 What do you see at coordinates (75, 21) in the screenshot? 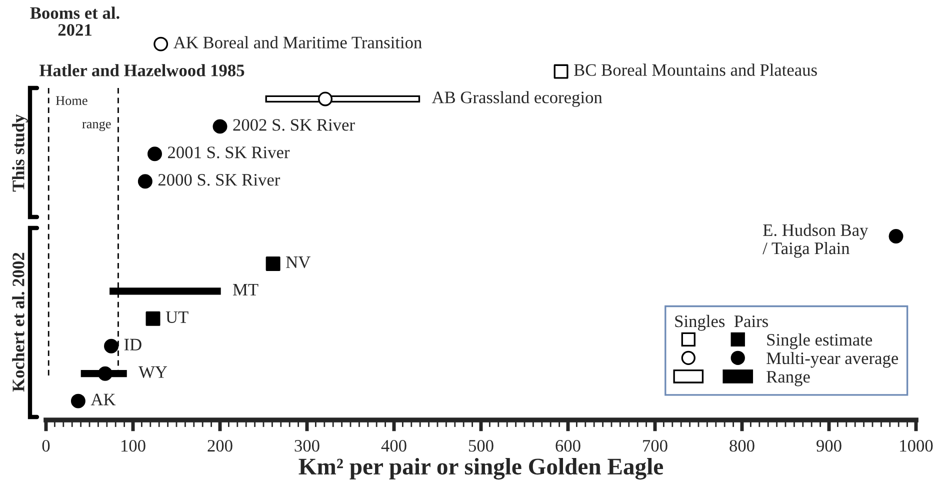
I see `annotation: Booms et al. 2021` at bounding box center [75, 21].